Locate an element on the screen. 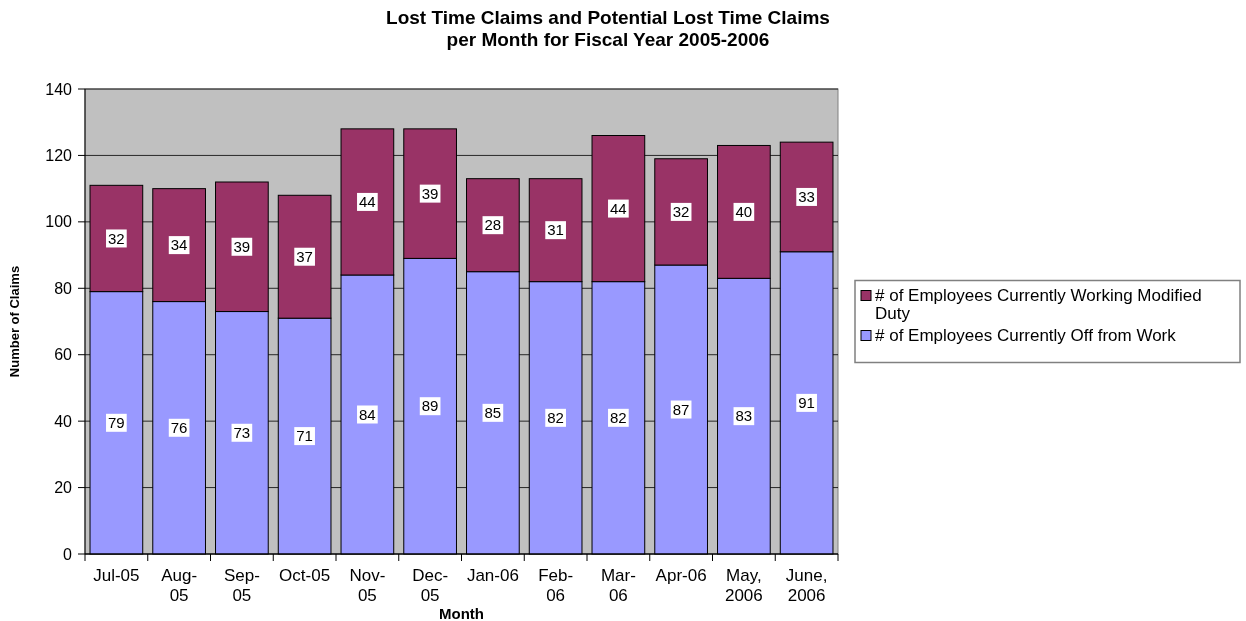  x-tick-label: Nov-05 is located at coordinates (367, 585).